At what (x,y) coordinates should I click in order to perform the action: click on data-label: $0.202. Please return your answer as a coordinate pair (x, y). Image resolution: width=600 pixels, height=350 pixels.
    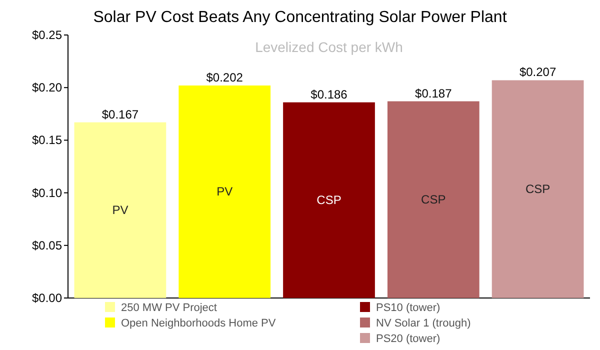
    Looking at the image, I should click on (225, 77).